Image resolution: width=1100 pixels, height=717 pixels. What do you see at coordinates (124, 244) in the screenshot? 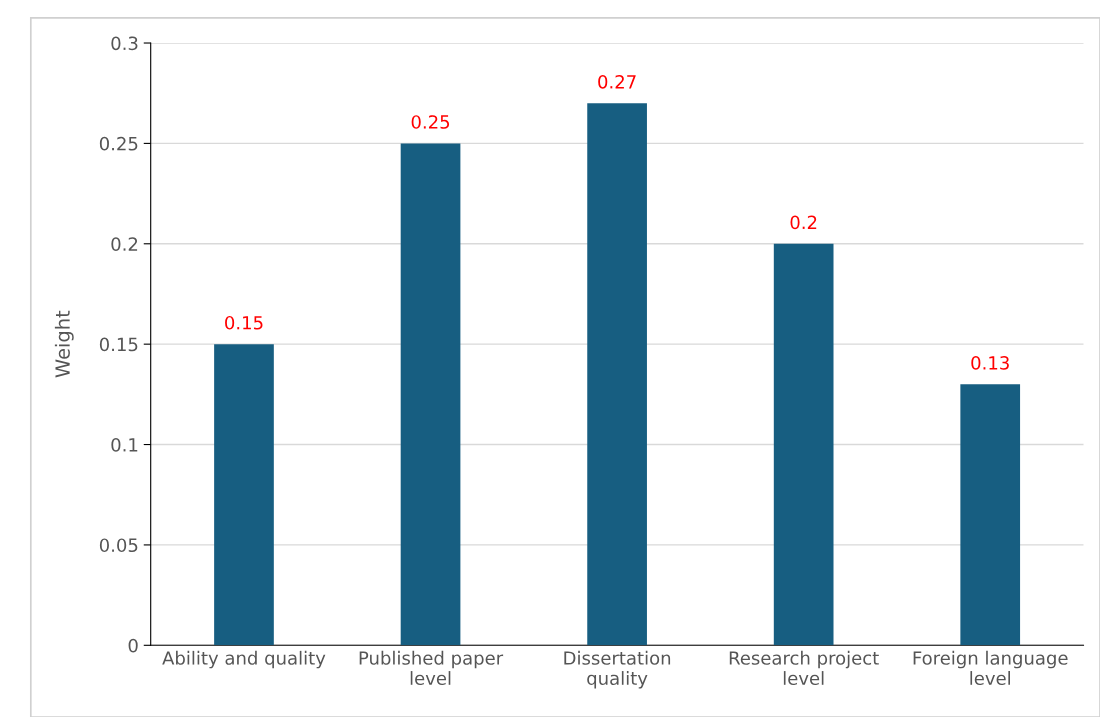
I see `y-tick-label: 0.2` at bounding box center [124, 244].